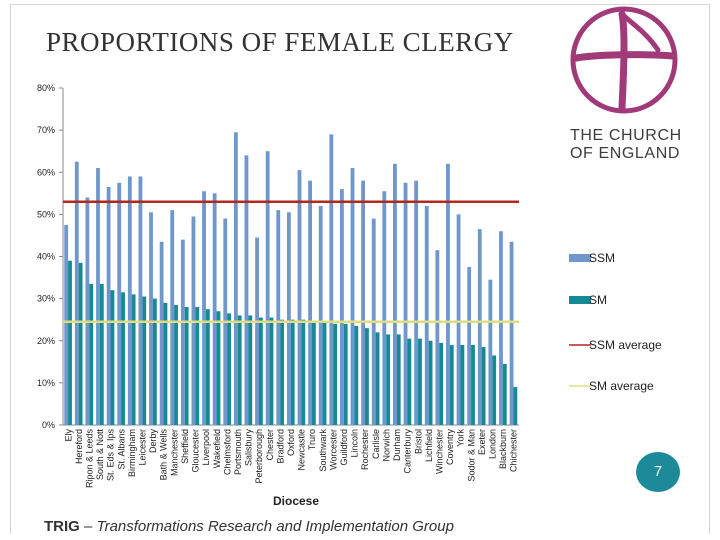 Image resolution: width=720 pixels, height=540 pixels. I want to click on x-tick-label: Leicester, so click(143, 447).